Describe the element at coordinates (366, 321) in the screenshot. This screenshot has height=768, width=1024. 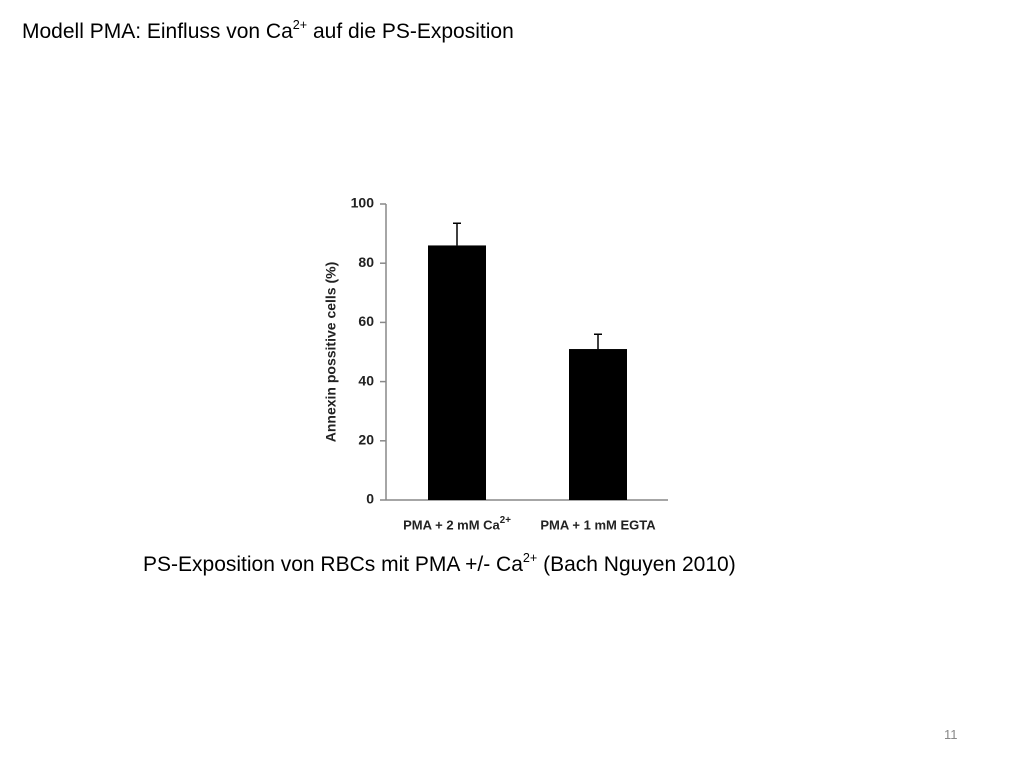
I see `y-tick-label: 60` at that location.